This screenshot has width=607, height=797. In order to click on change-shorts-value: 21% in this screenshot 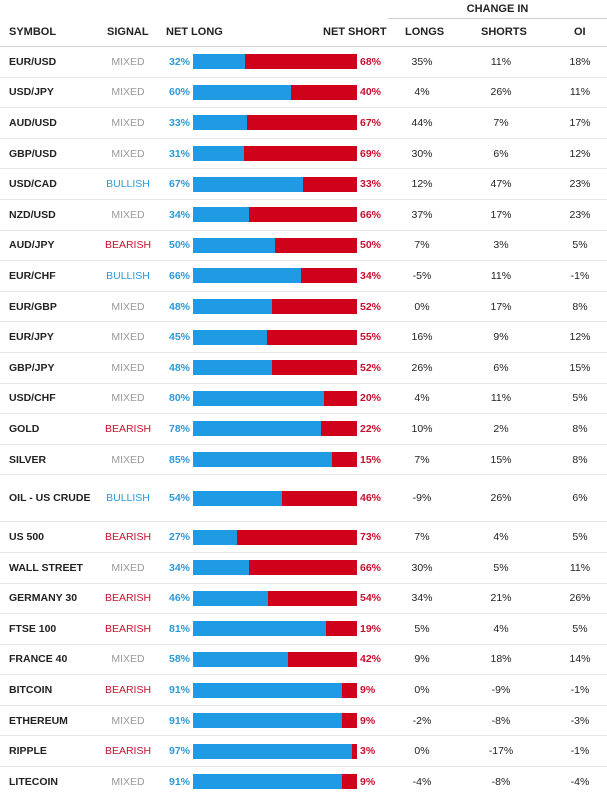, I will do `click(501, 598)`.